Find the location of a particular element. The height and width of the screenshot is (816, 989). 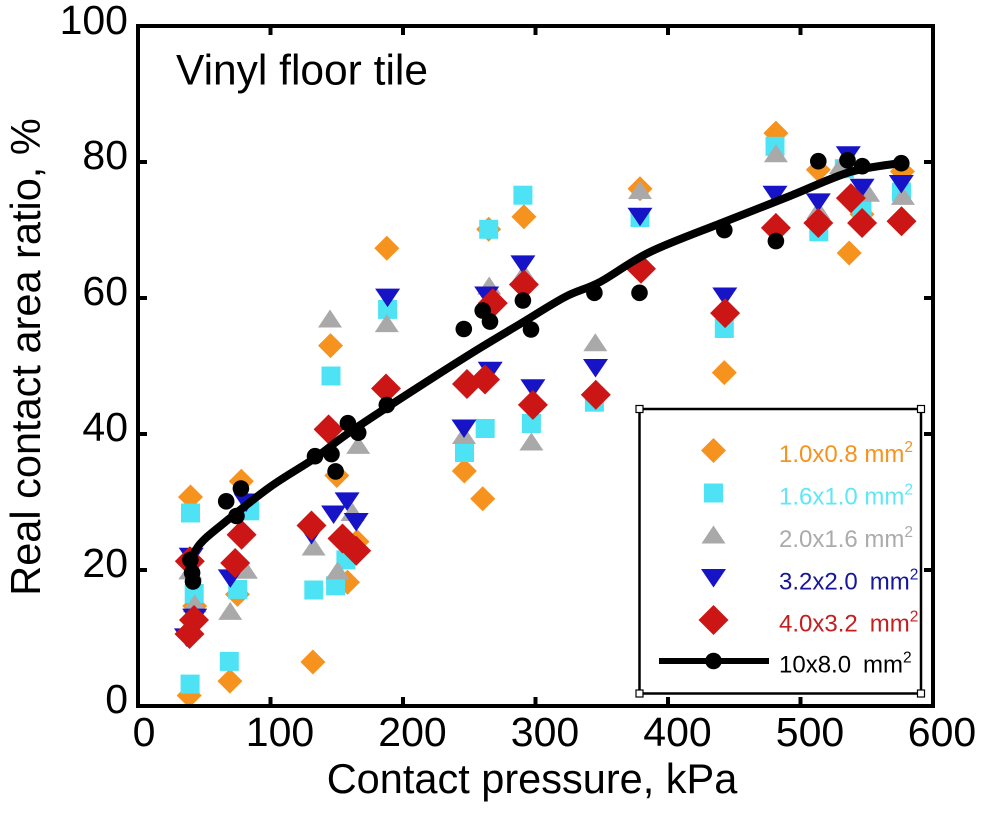

svg-text: 60 is located at coordinates (105, 291).